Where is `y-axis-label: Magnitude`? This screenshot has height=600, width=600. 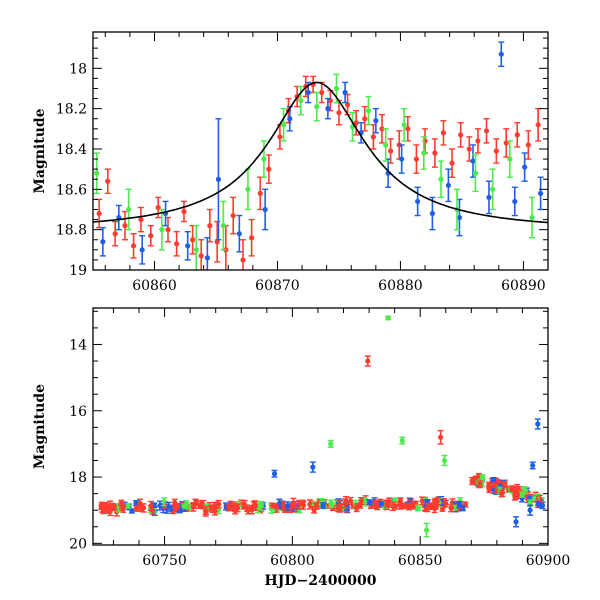 y-axis-label: Magnitude is located at coordinates (40, 426).